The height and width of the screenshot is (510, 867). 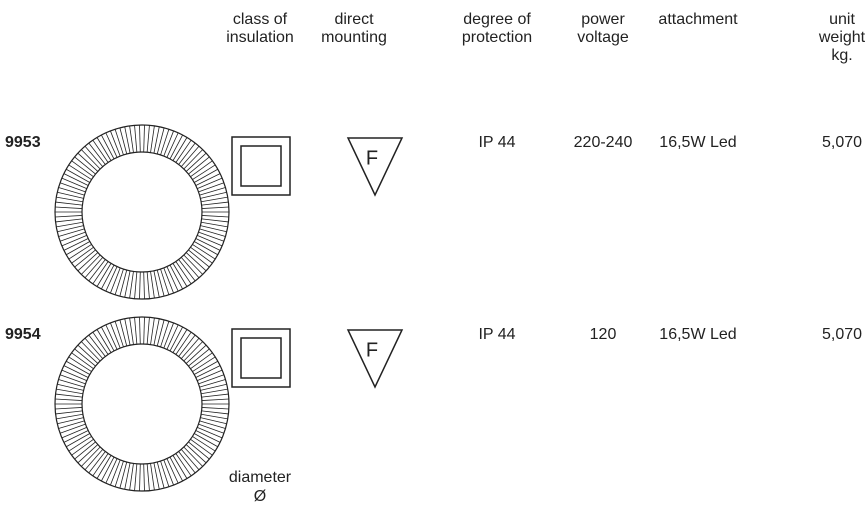 What do you see at coordinates (603, 37) in the screenshot?
I see `column-header: voltage` at bounding box center [603, 37].